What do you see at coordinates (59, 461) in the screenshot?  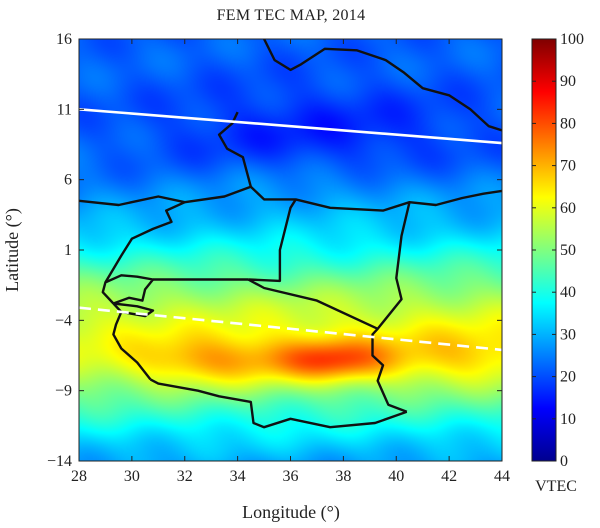 I see `y-tick-label: −14` at bounding box center [59, 461].